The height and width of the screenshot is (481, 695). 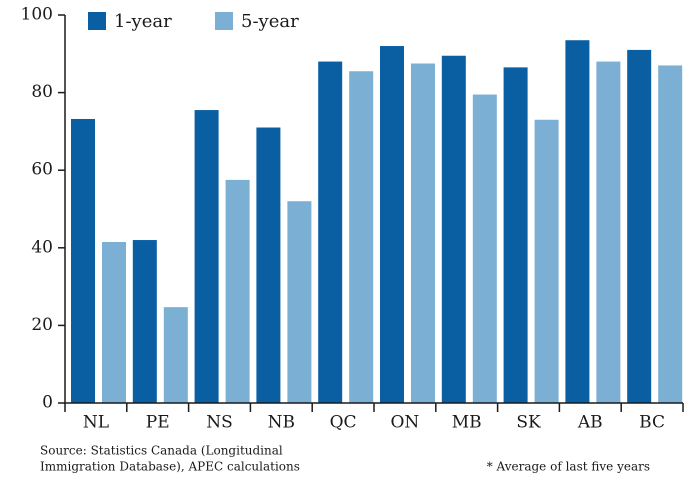 What do you see at coordinates (47, 403) in the screenshot?
I see `y-tick-label: 0` at bounding box center [47, 403].